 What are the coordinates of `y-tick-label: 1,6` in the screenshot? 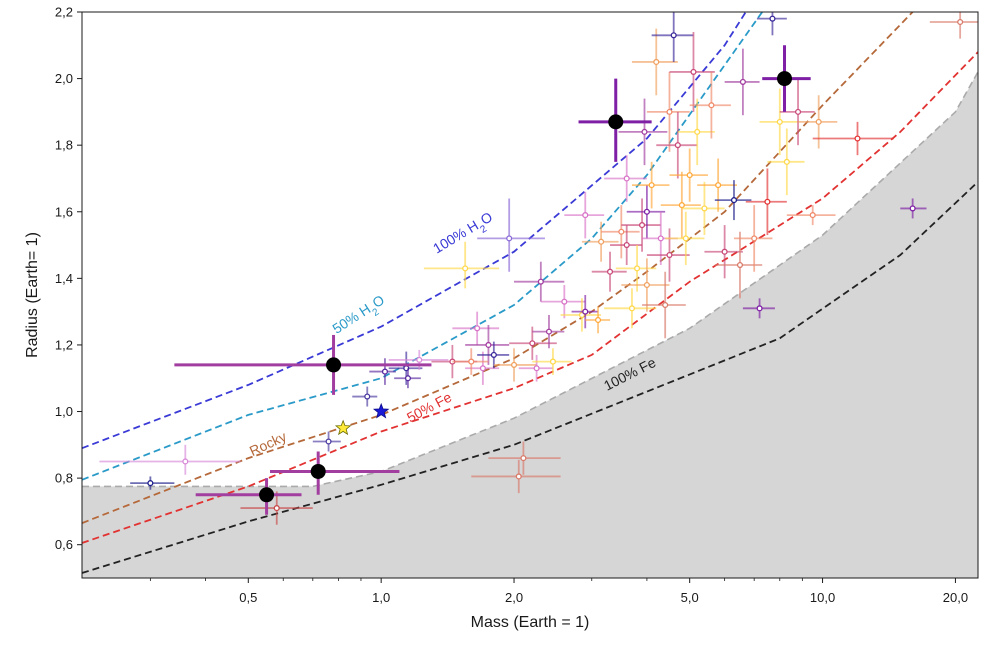 It's located at (64, 211).